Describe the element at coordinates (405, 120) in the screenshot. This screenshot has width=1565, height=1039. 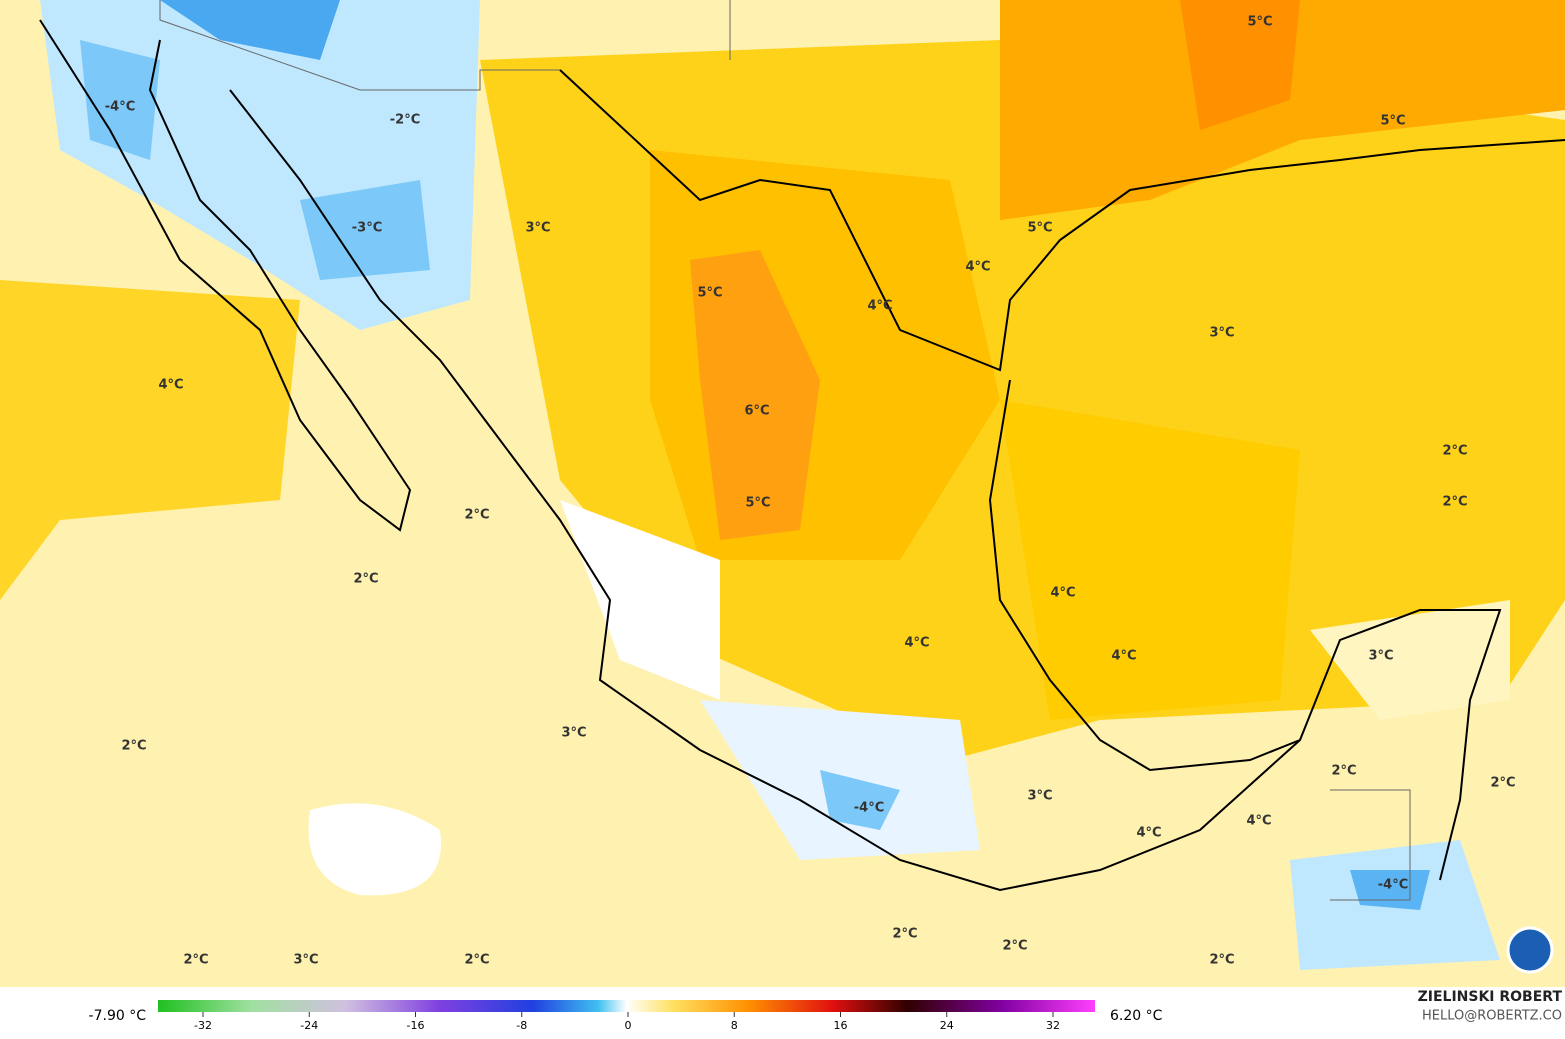
I see `map-label: -2°C` at that location.